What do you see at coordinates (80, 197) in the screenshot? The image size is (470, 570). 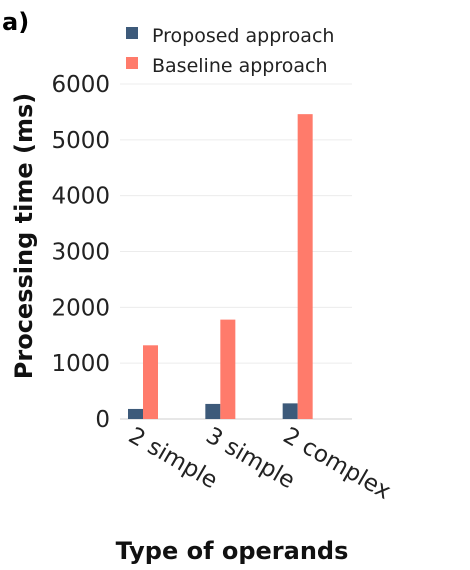 I see `y-tick-label: 4000` at bounding box center [80, 197].